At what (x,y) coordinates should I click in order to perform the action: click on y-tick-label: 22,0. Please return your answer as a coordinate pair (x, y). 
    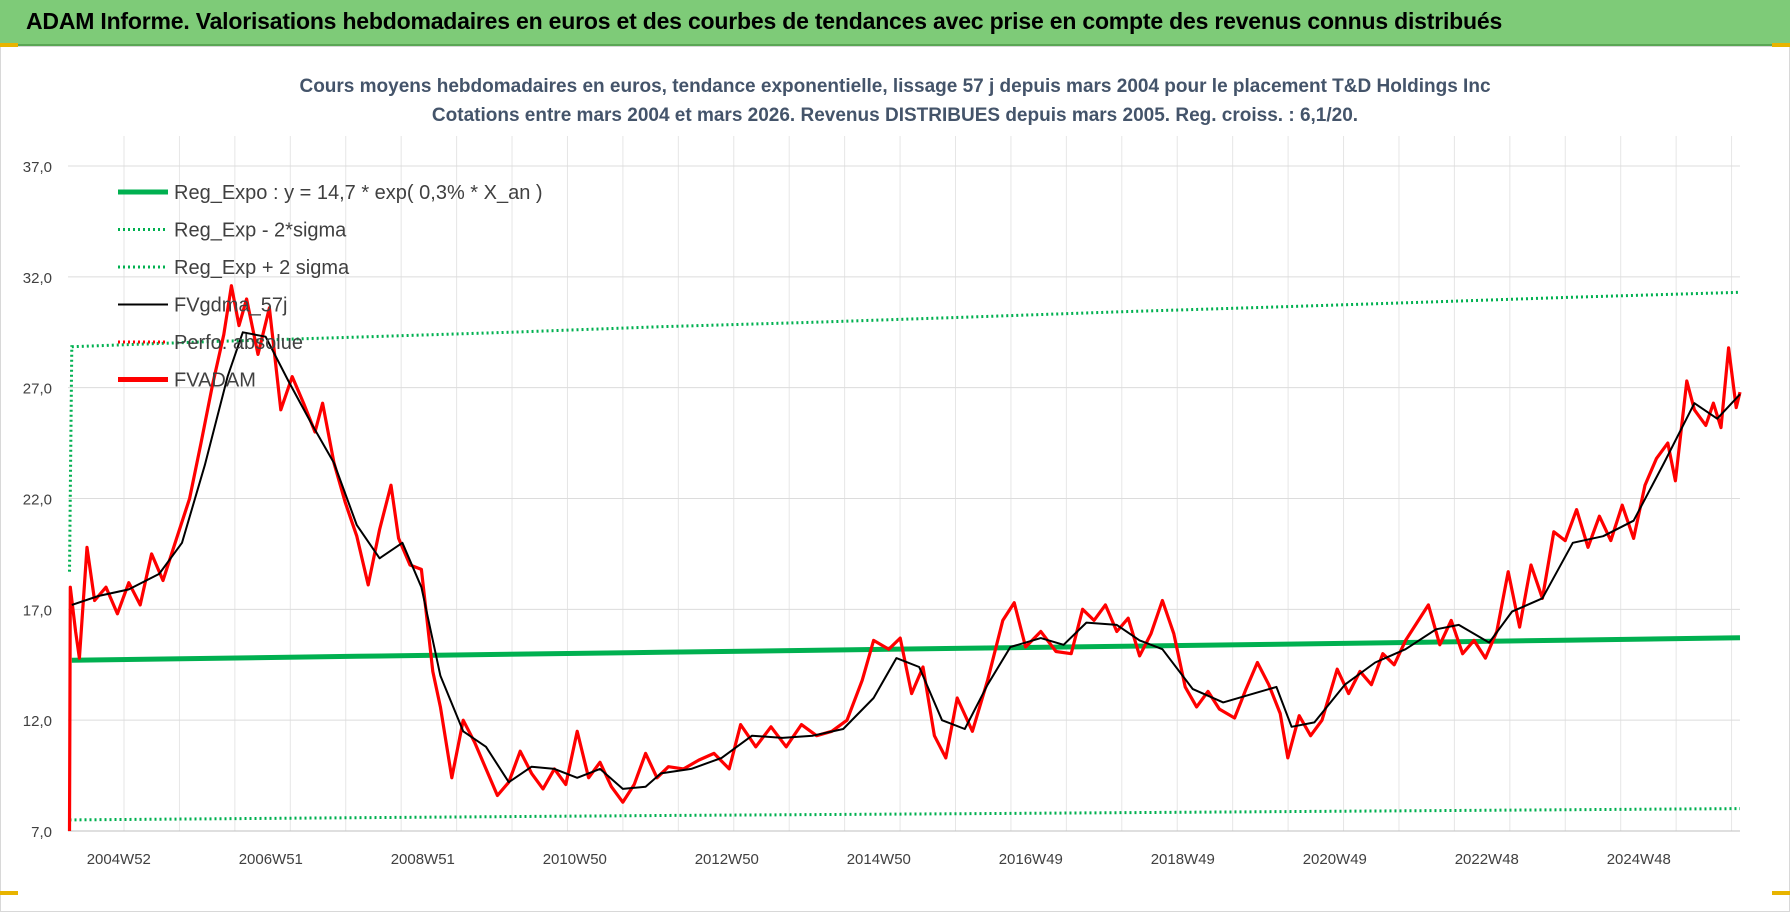
    Looking at the image, I should click on (37, 500).